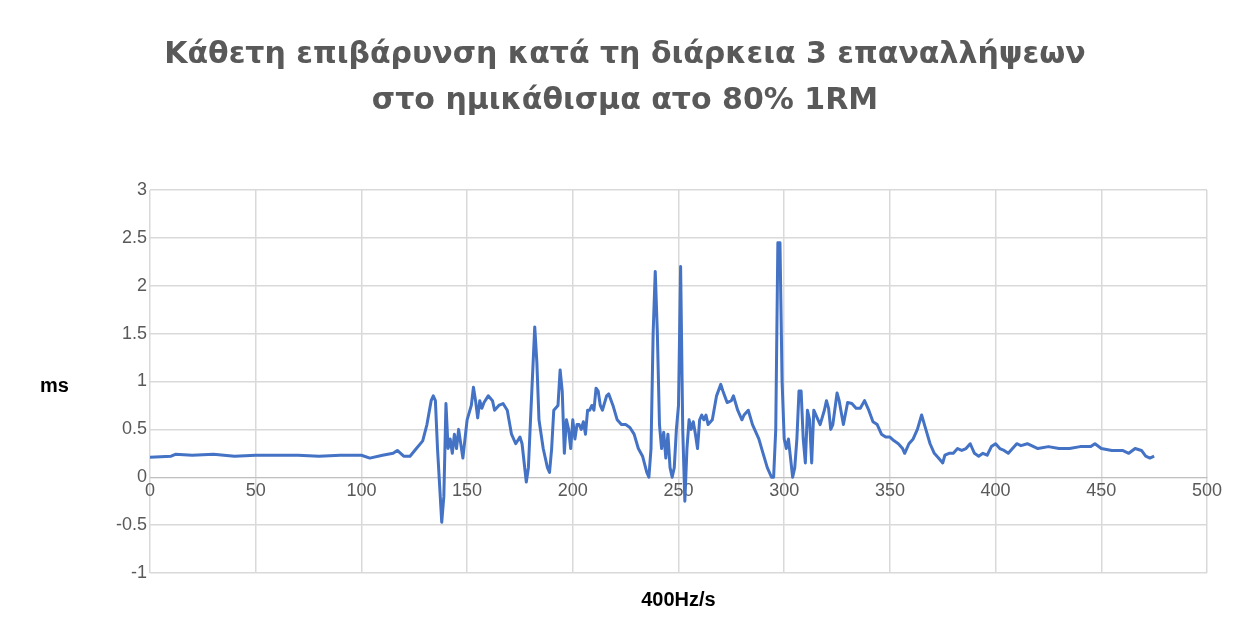  Describe the element at coordinates (889, 490) in the screenshot. I see `x-tick-label: 350` at that location.